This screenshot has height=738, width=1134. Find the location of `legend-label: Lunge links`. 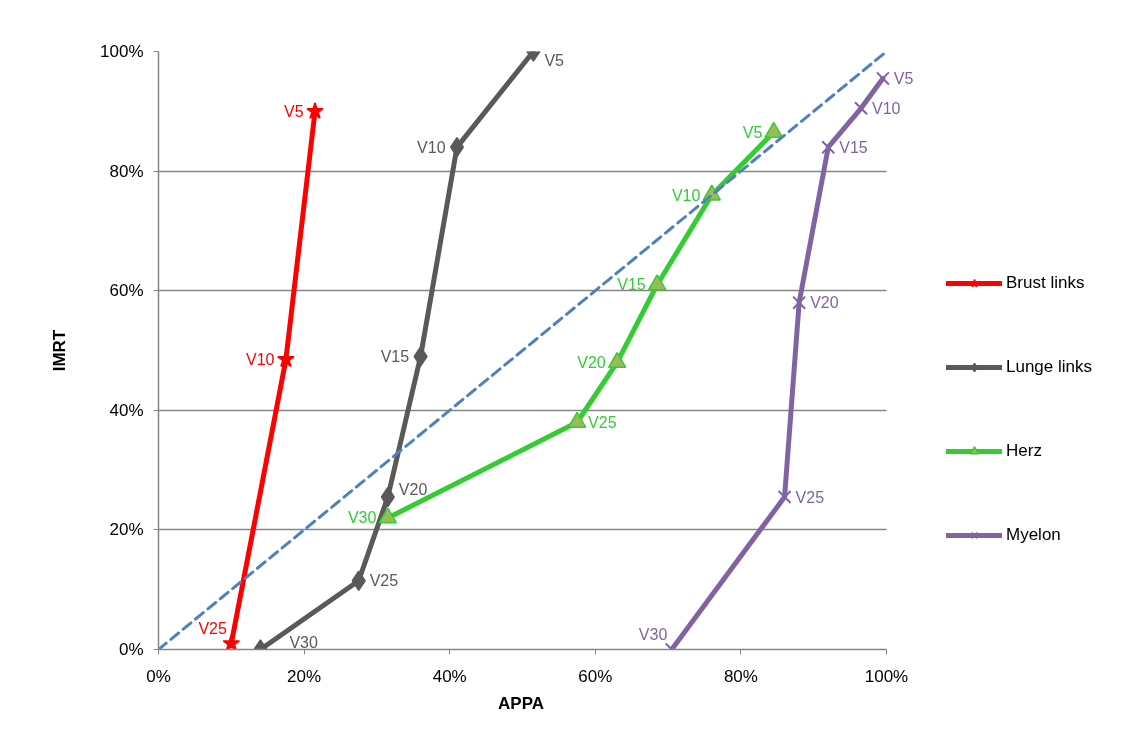

legend-label: Lunge links is located at coordinates (1049, 367).